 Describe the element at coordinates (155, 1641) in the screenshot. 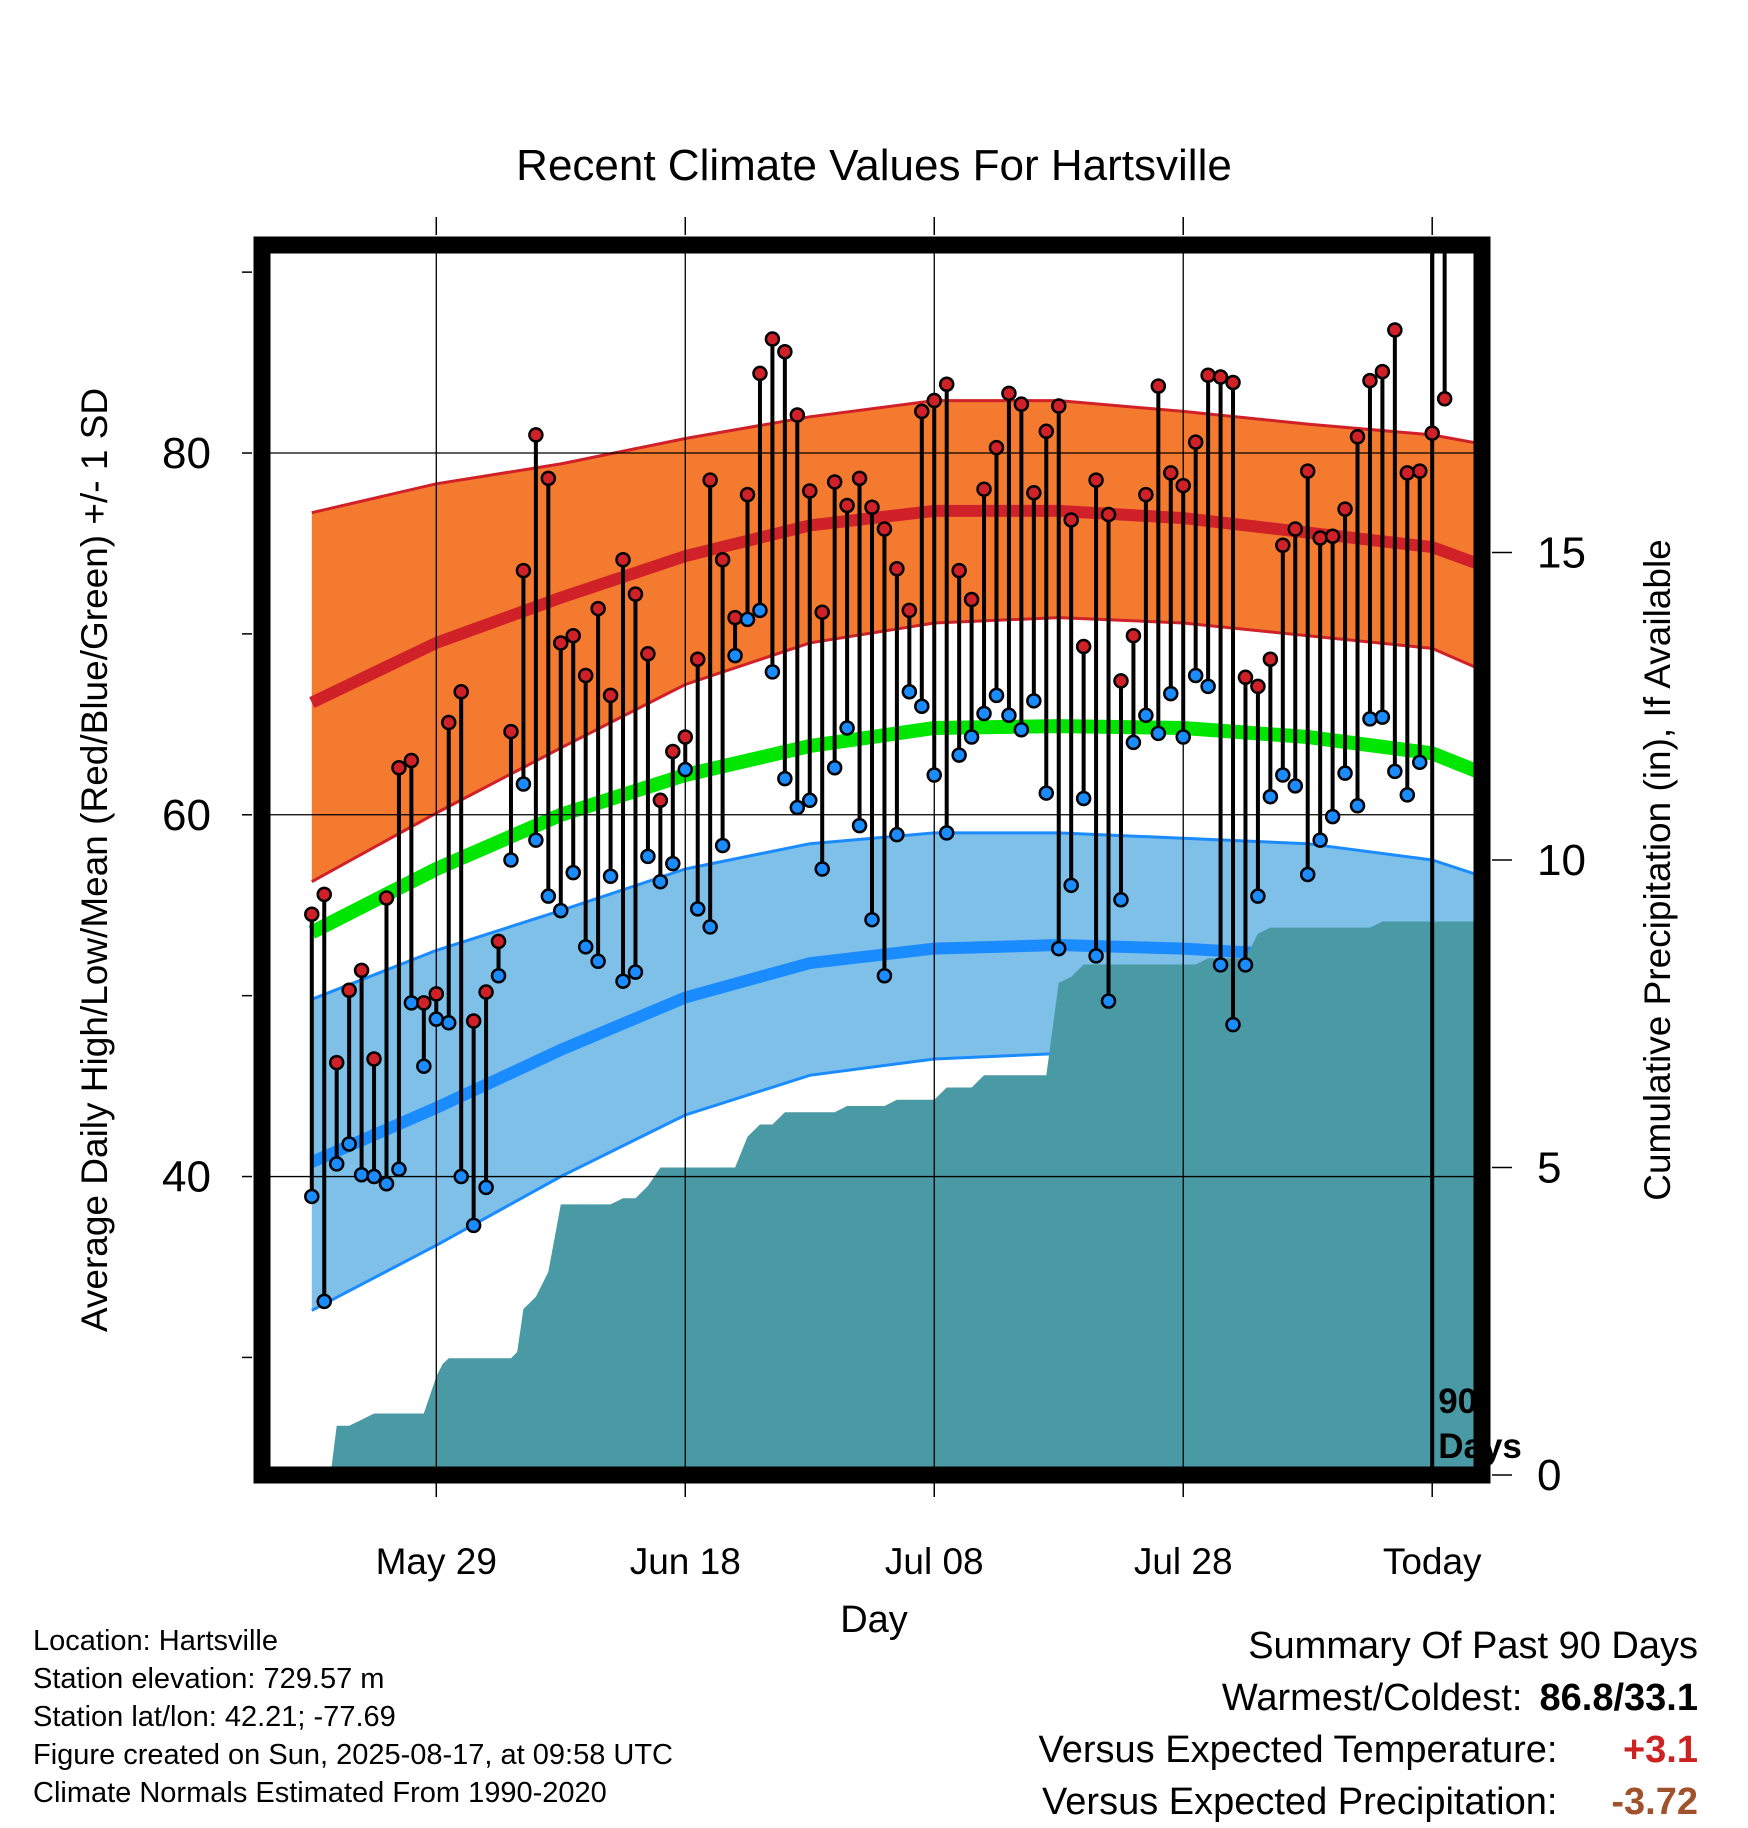

I see `location-text: Location: Hartsville` at that location.